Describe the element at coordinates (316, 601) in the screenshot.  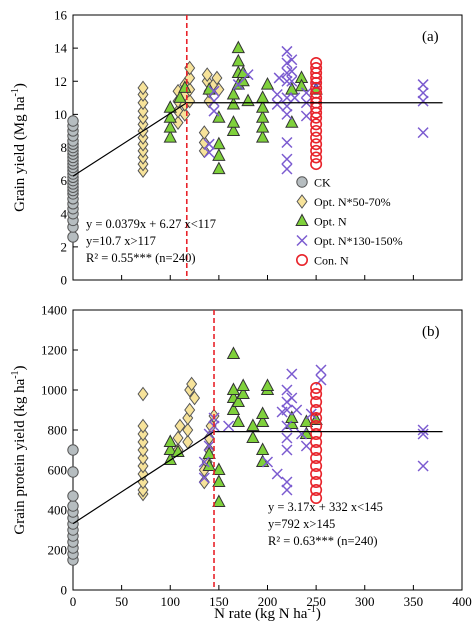
I see `x-tick-label: 250` at that location.